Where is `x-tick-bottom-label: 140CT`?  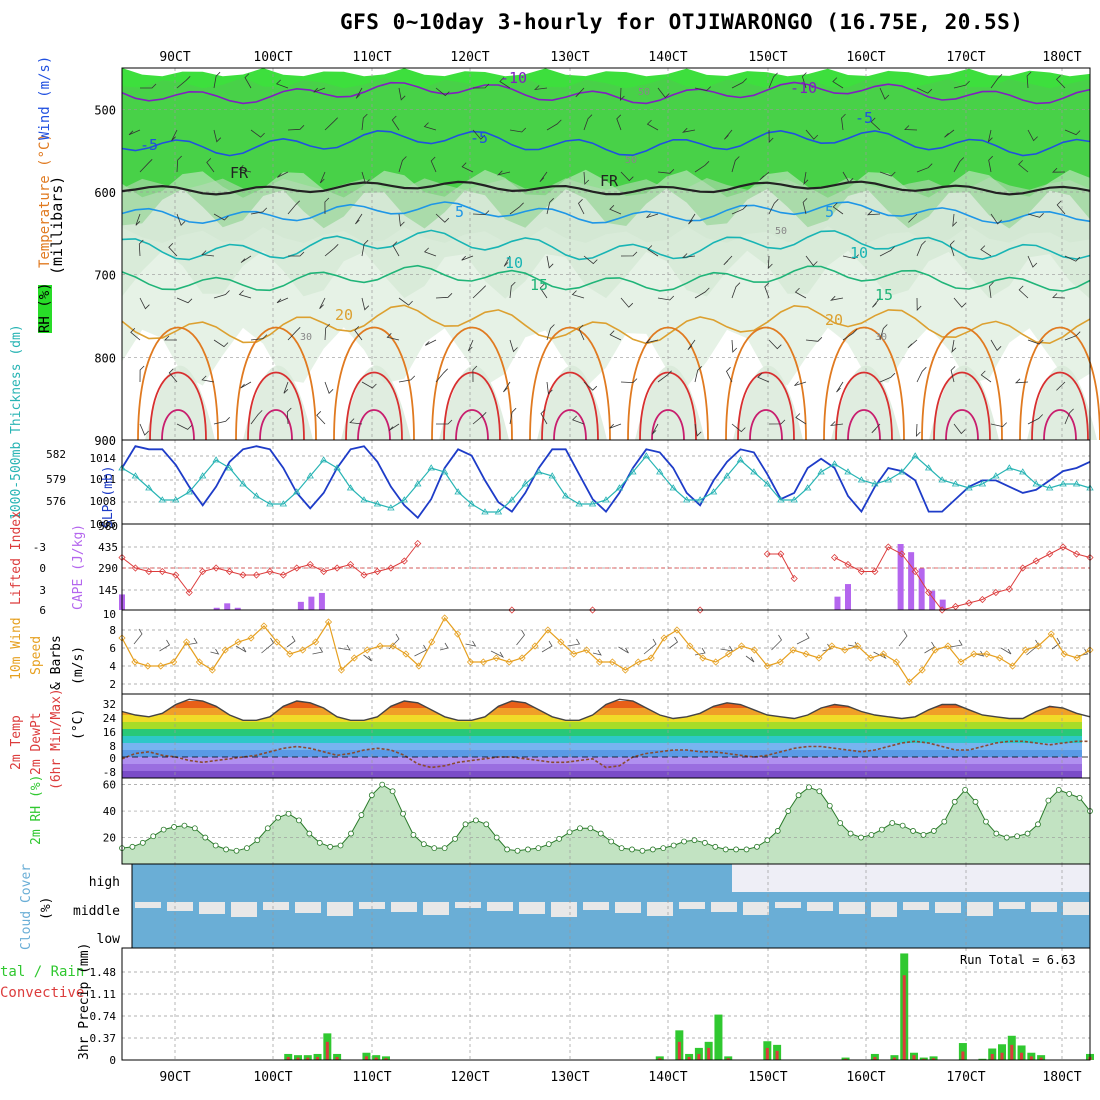
x-tick-bottom-label: 140CT is located at coordinates (667, 1077).